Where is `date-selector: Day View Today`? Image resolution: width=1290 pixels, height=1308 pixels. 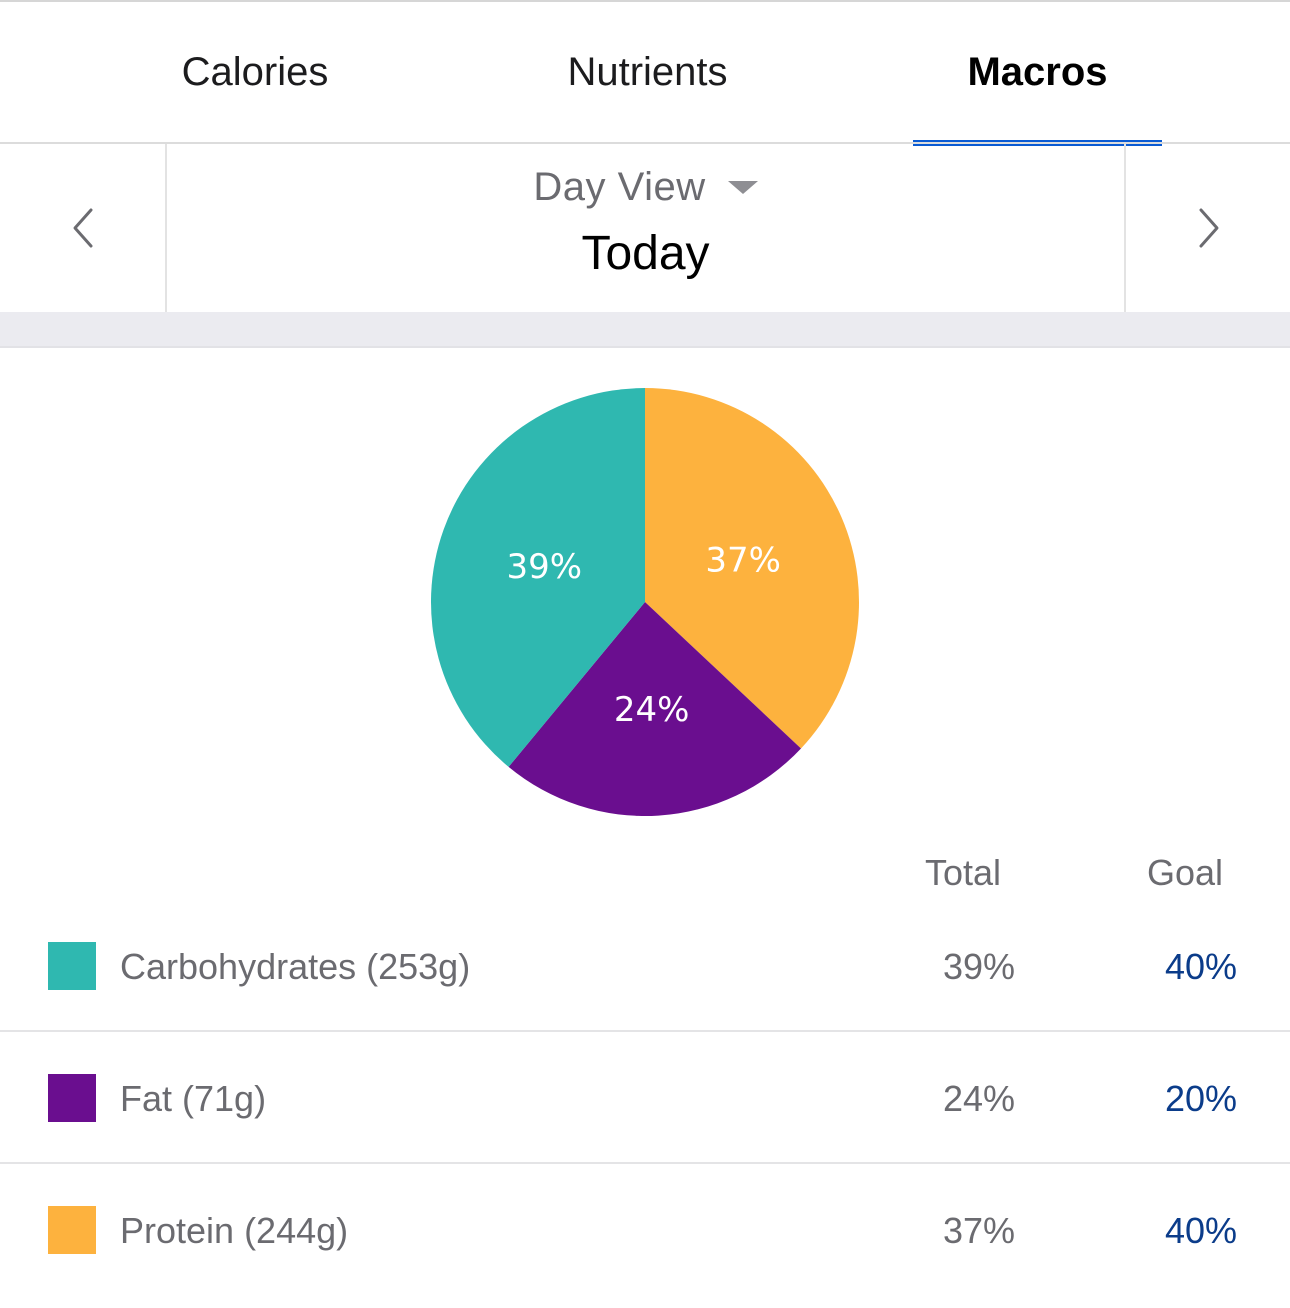
date-selector: Day View Today is located at coordinates (645, 228).